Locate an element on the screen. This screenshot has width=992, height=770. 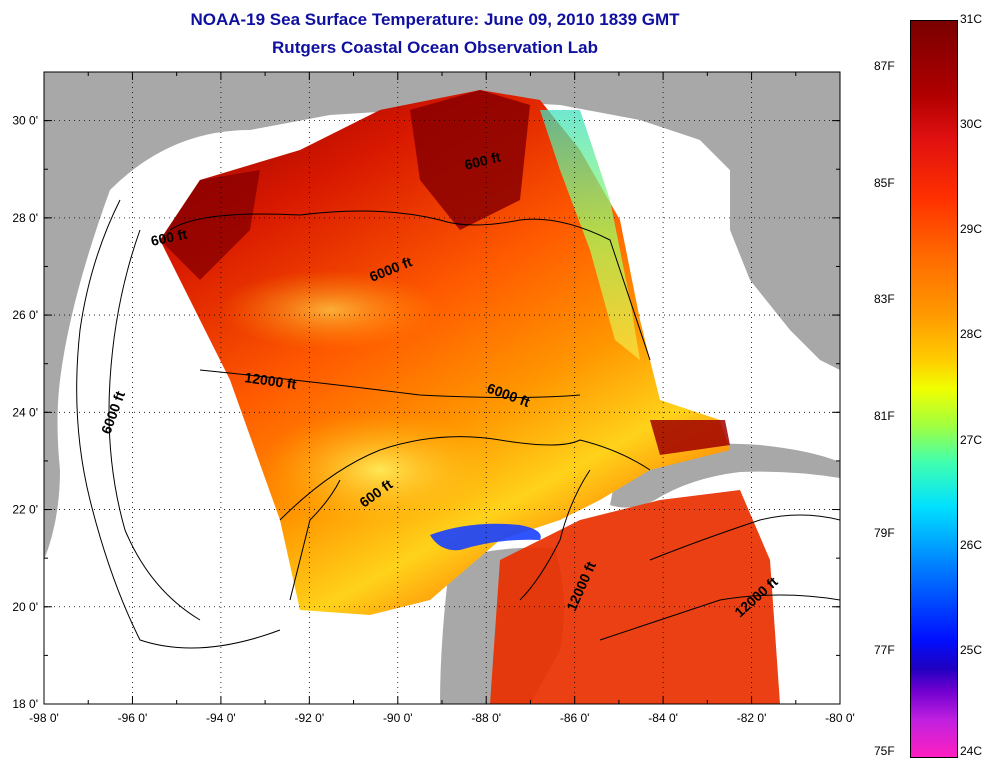
colorbar-fahrenheit-label: 83F is located at coordinates (884, 299).